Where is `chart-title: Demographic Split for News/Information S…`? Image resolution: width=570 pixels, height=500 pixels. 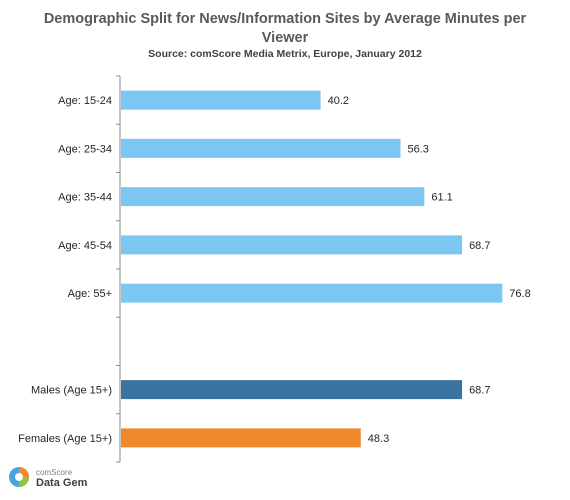 chart-title: Demographic Split for News/Information S… is located at coordinates (285, 28).